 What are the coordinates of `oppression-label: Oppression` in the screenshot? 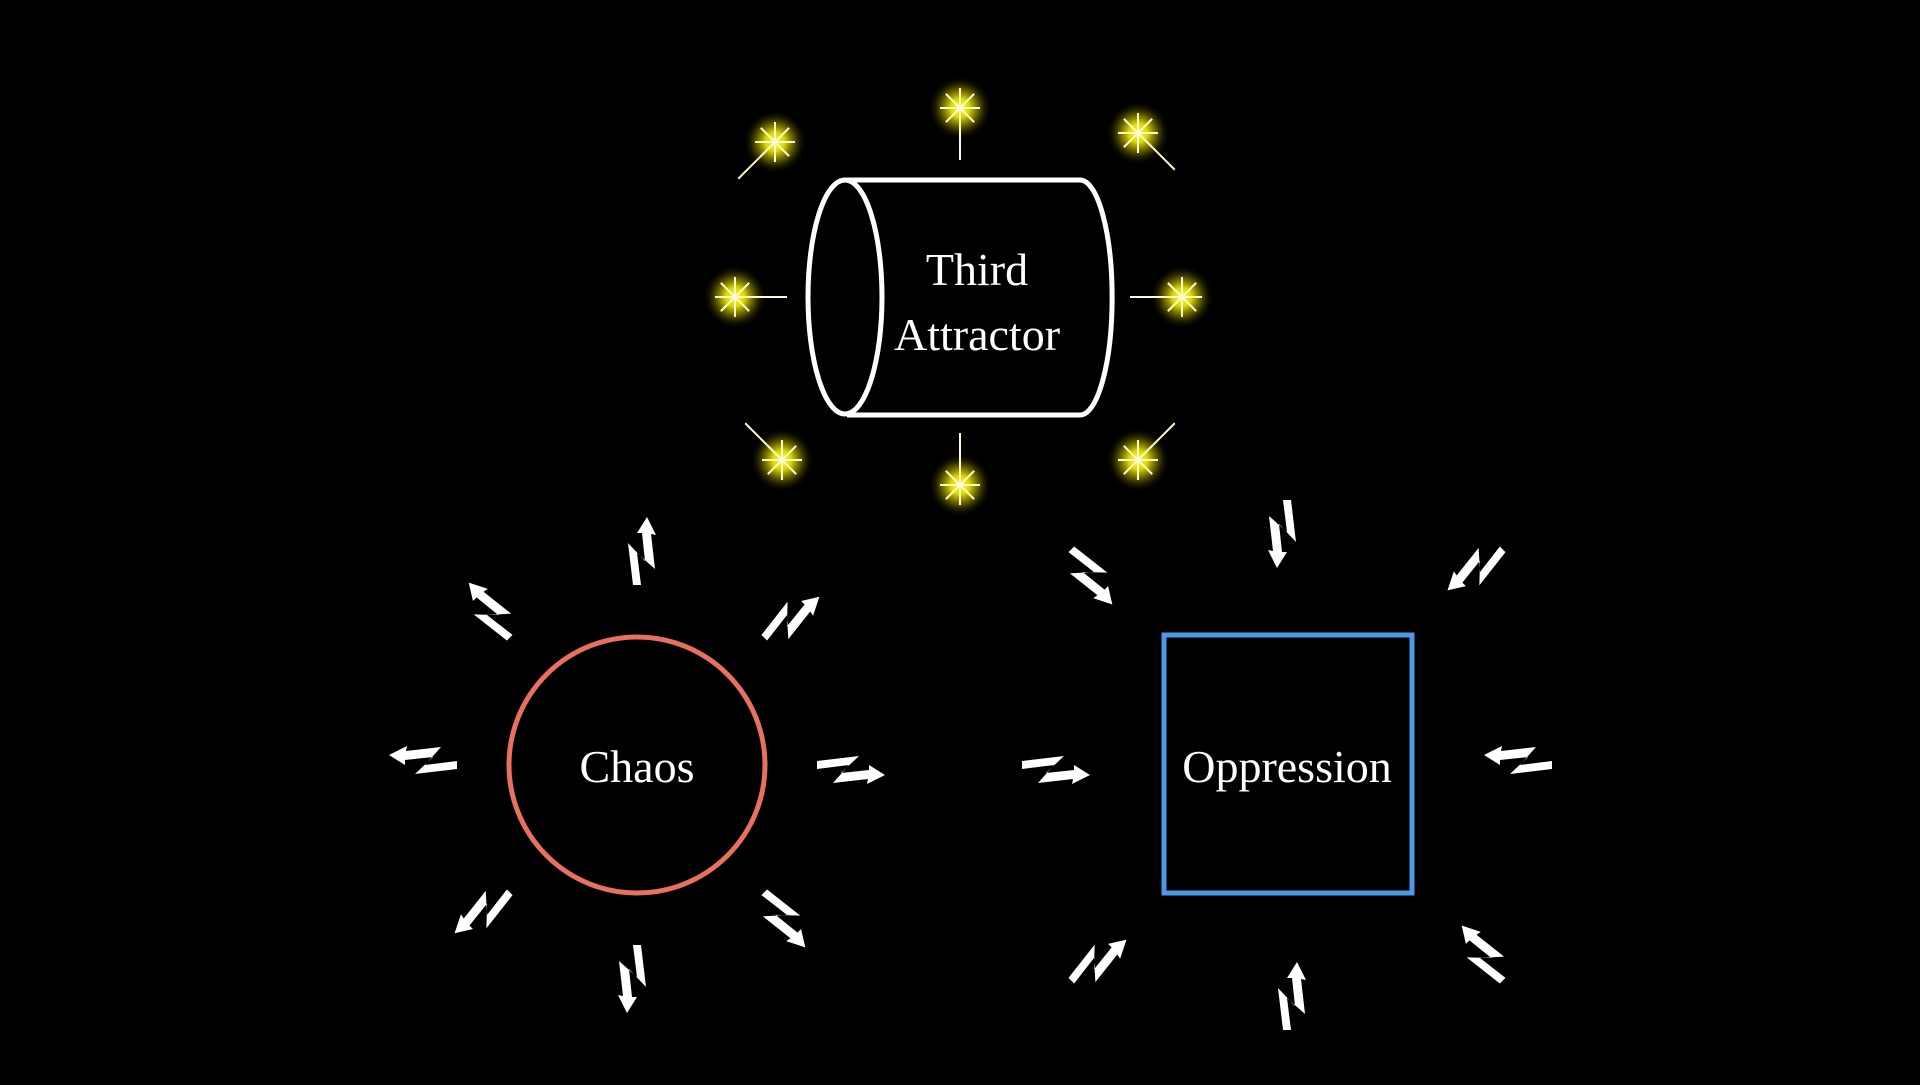 It's located at (1287, 766).